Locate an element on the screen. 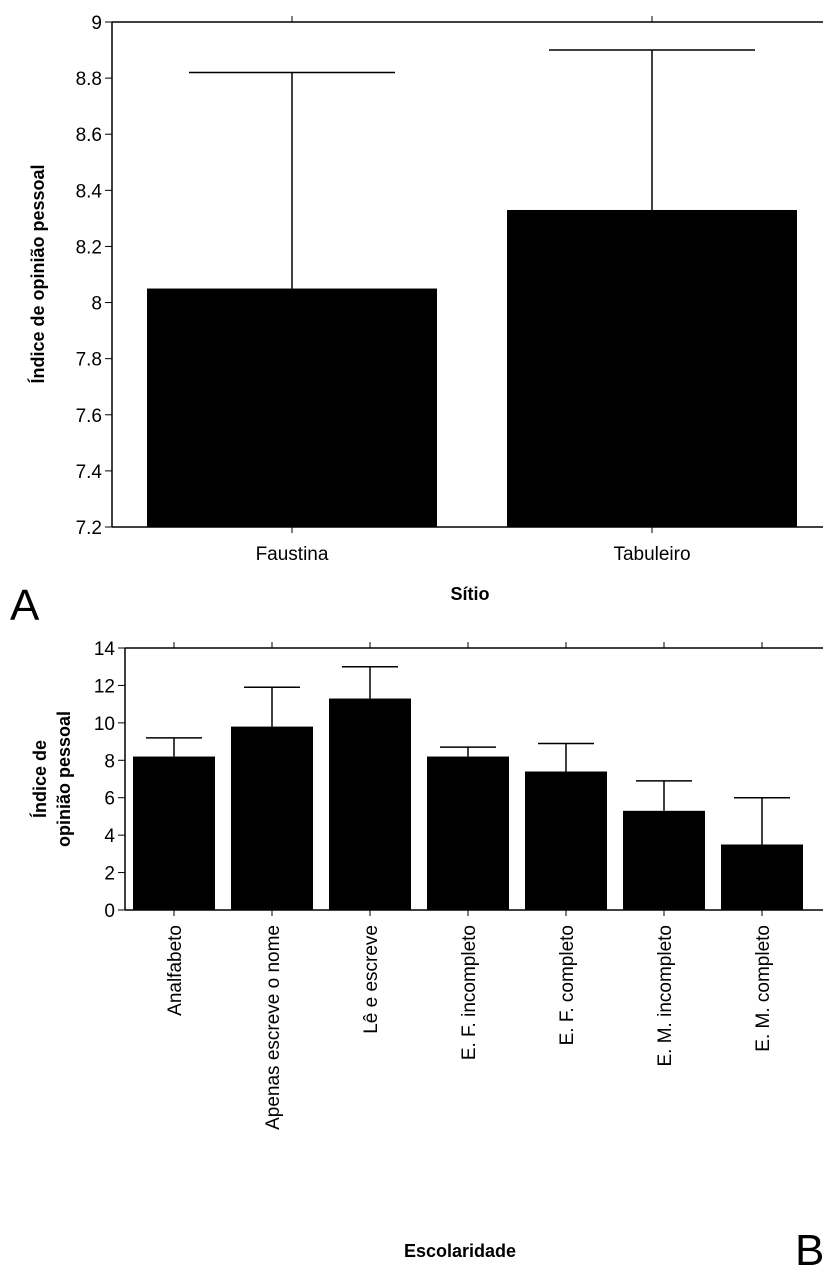  y-tick-label: 7.6 is located at coordinates (89, 416).